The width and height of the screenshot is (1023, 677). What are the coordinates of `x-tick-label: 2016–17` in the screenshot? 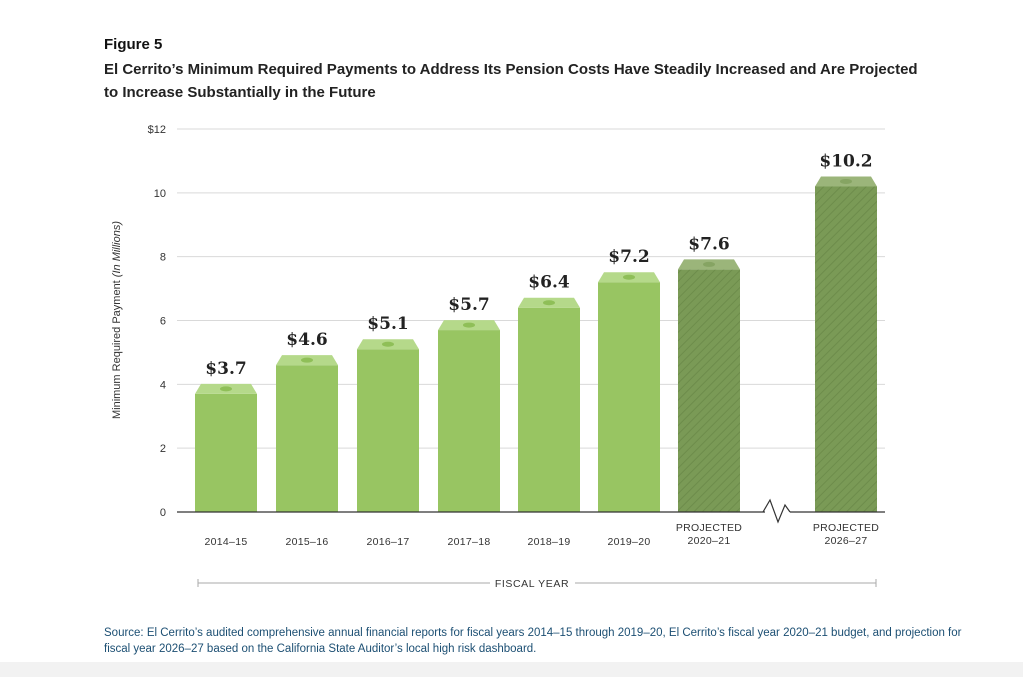 It's located at (388, 542).